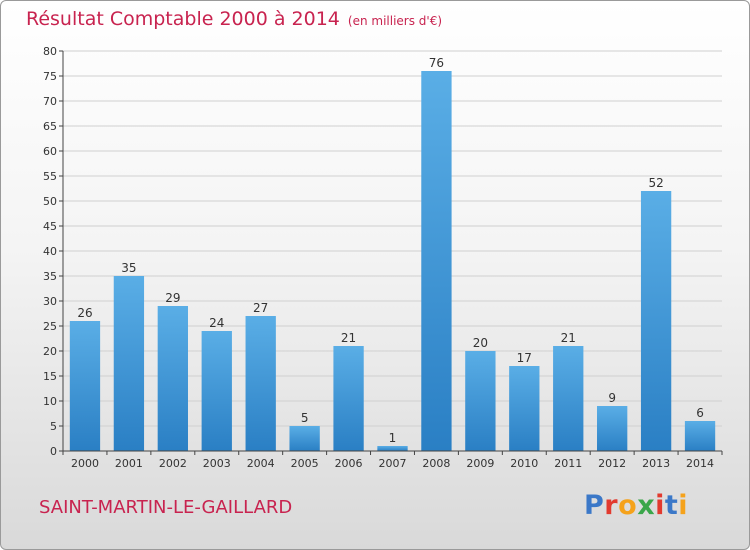 This screenshot has height=550, width=750. I want to click on data-label-2006: 21, so click(348, 338).